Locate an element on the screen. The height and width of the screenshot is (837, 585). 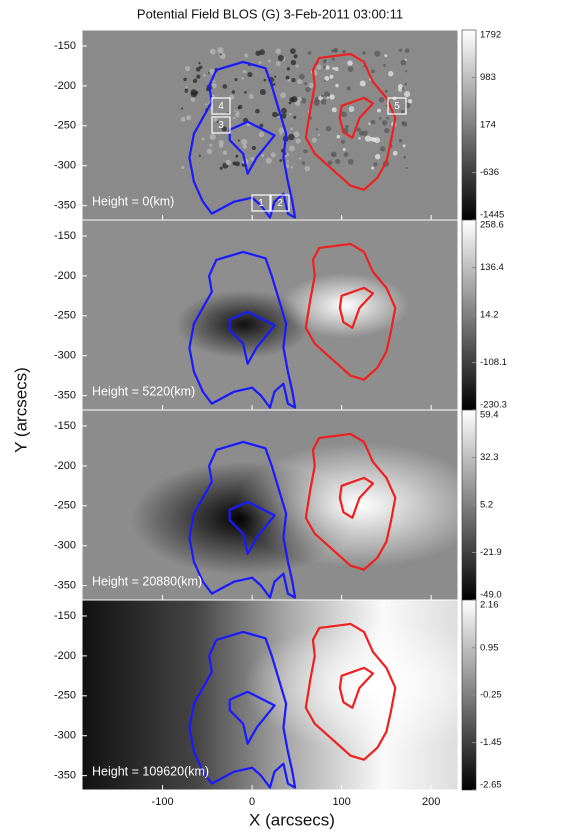
panel is located at coordinates (270, 505).